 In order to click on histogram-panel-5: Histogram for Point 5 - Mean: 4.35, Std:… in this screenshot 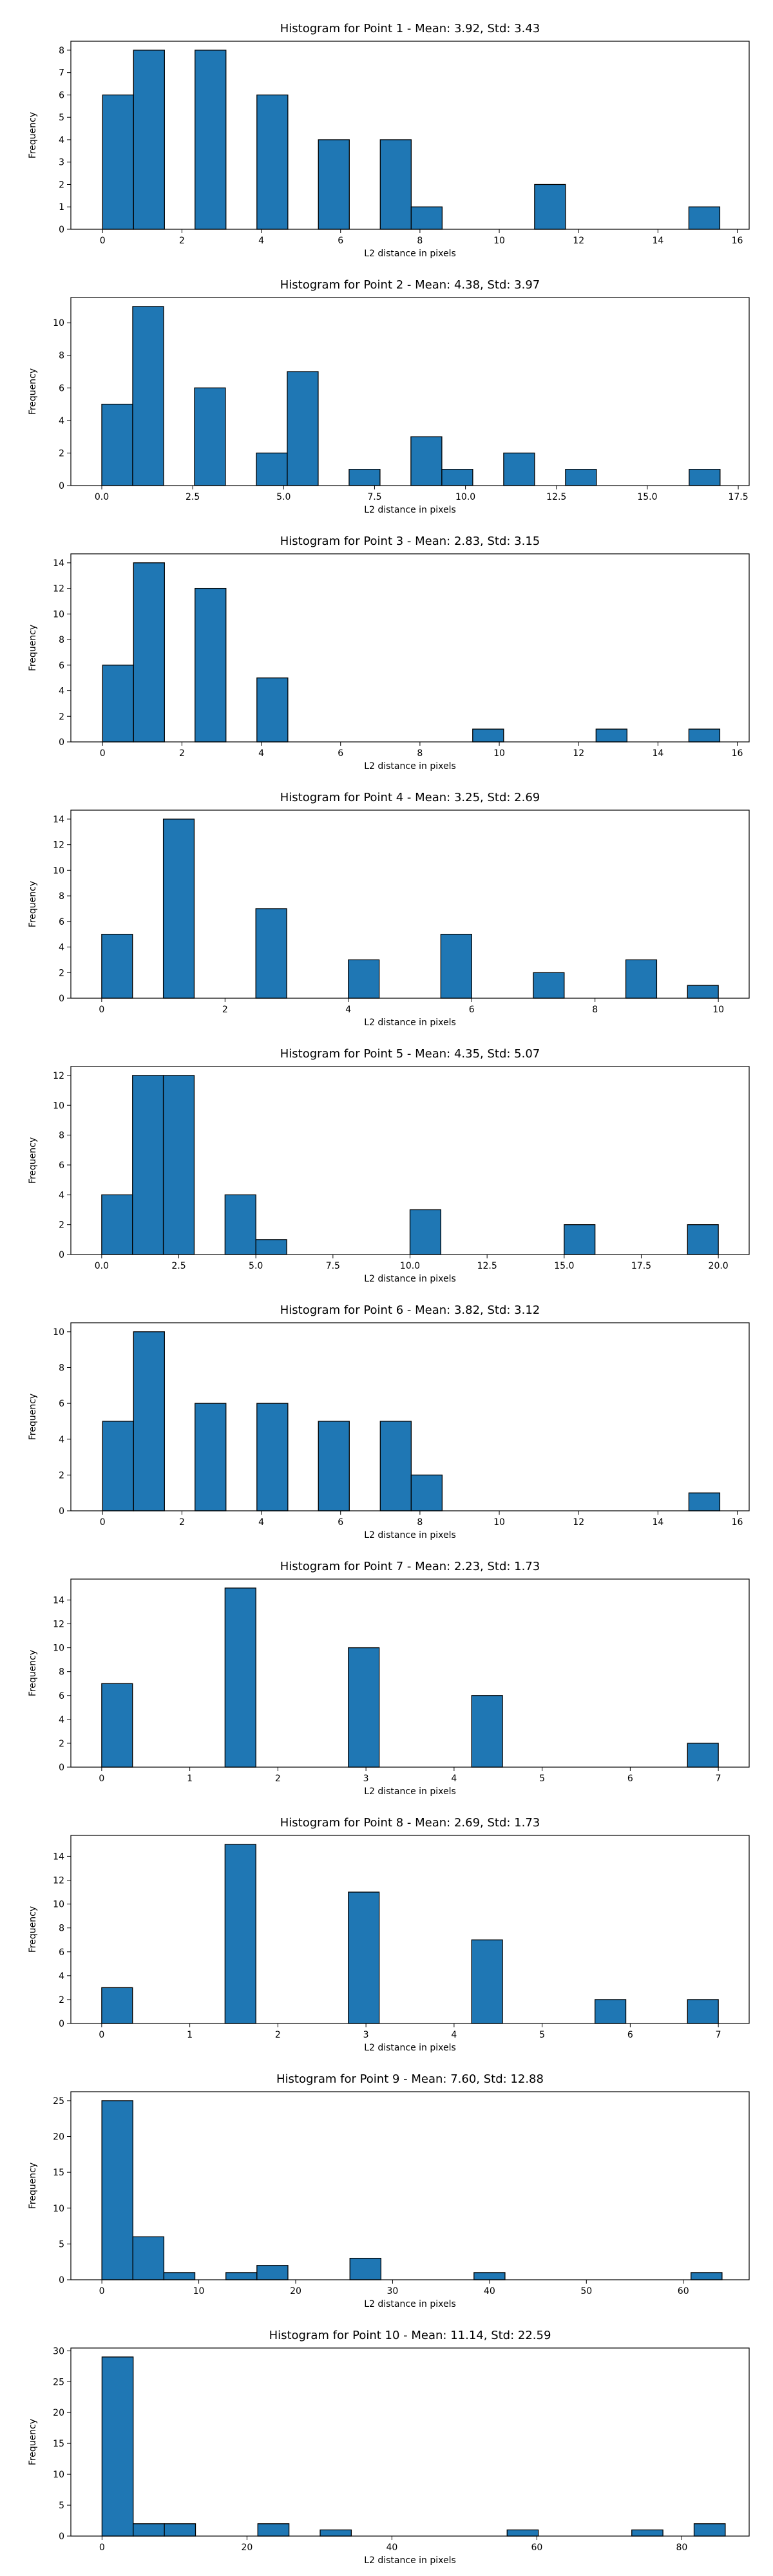, I will do `click(389, 1165)`.